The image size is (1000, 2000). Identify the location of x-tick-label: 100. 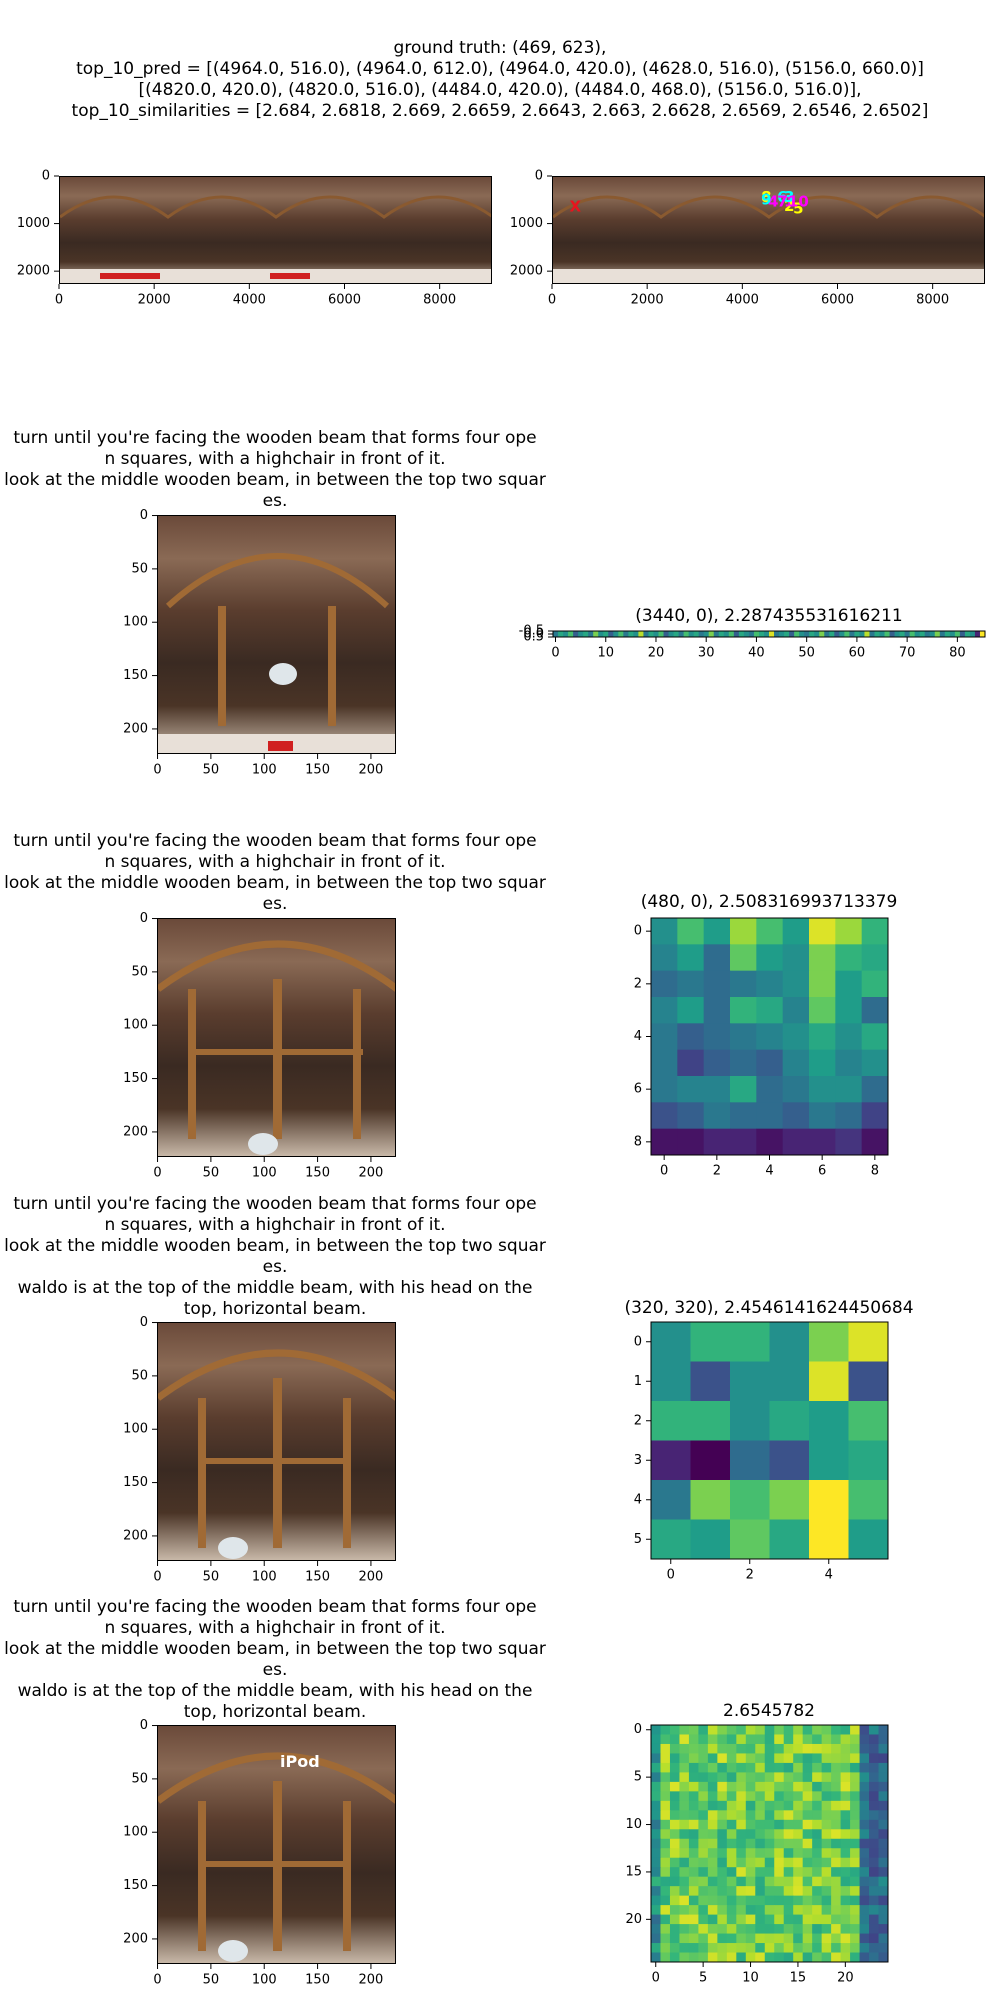
(264, 770).